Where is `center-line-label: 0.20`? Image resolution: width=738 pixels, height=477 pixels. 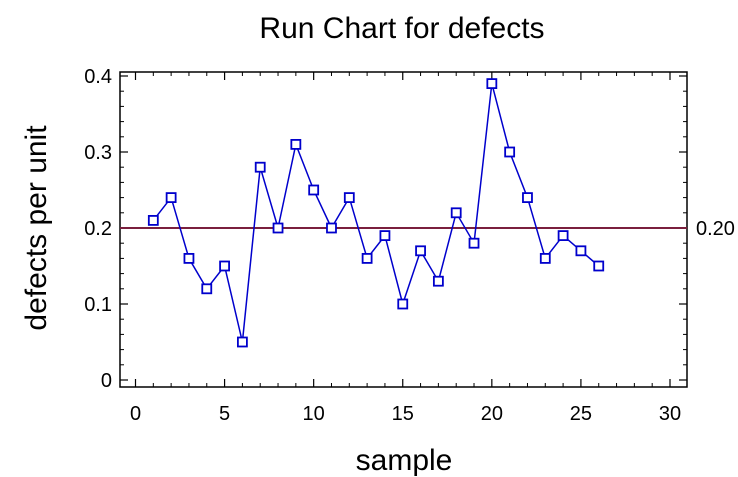 center-line-label: 0.20 is located at coordinates (715, 229).